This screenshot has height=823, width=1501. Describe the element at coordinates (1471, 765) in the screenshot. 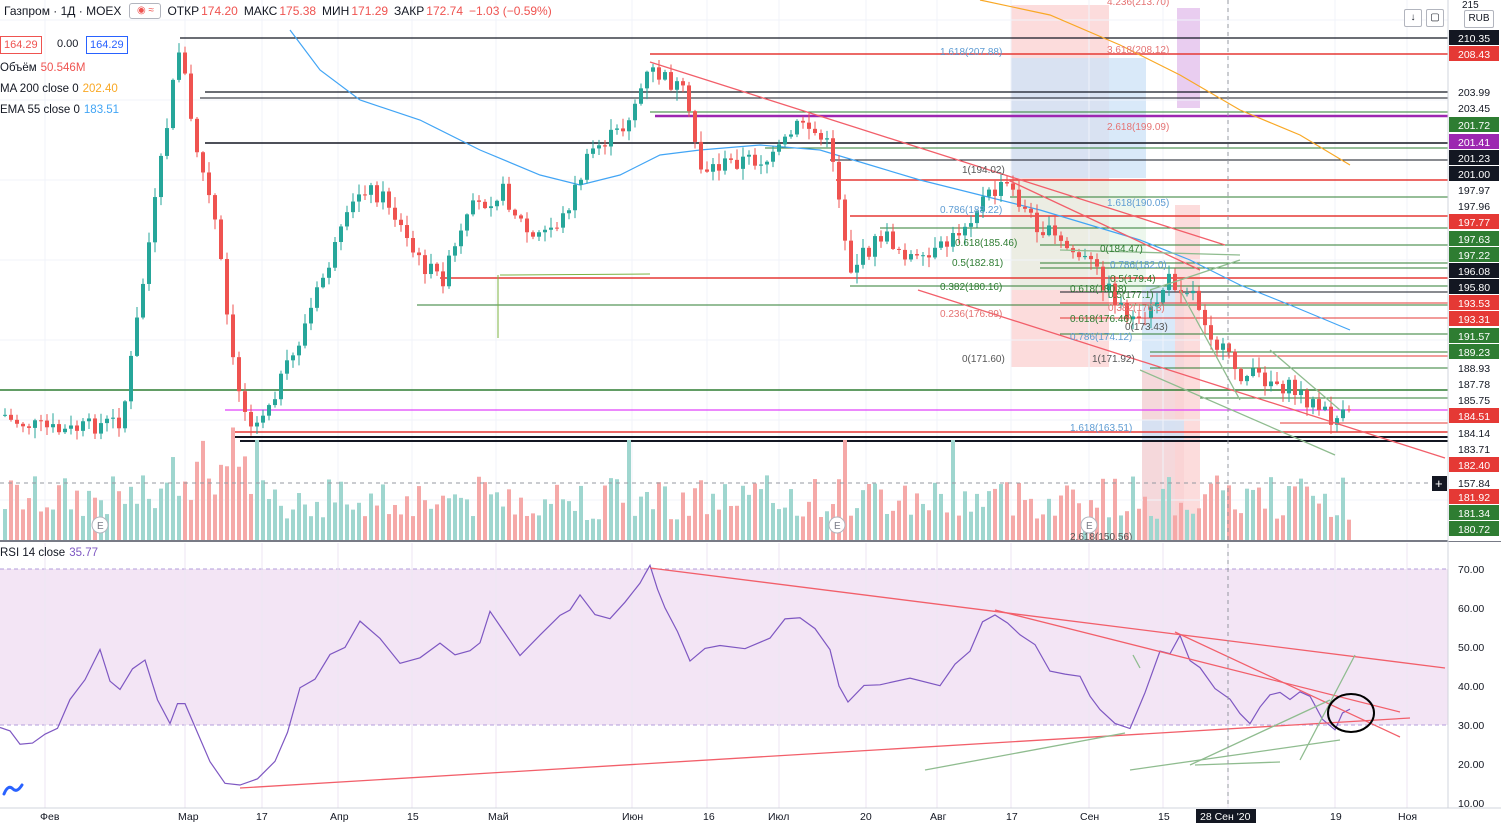

I see `rsi-axis-label: 20.00` at that location.